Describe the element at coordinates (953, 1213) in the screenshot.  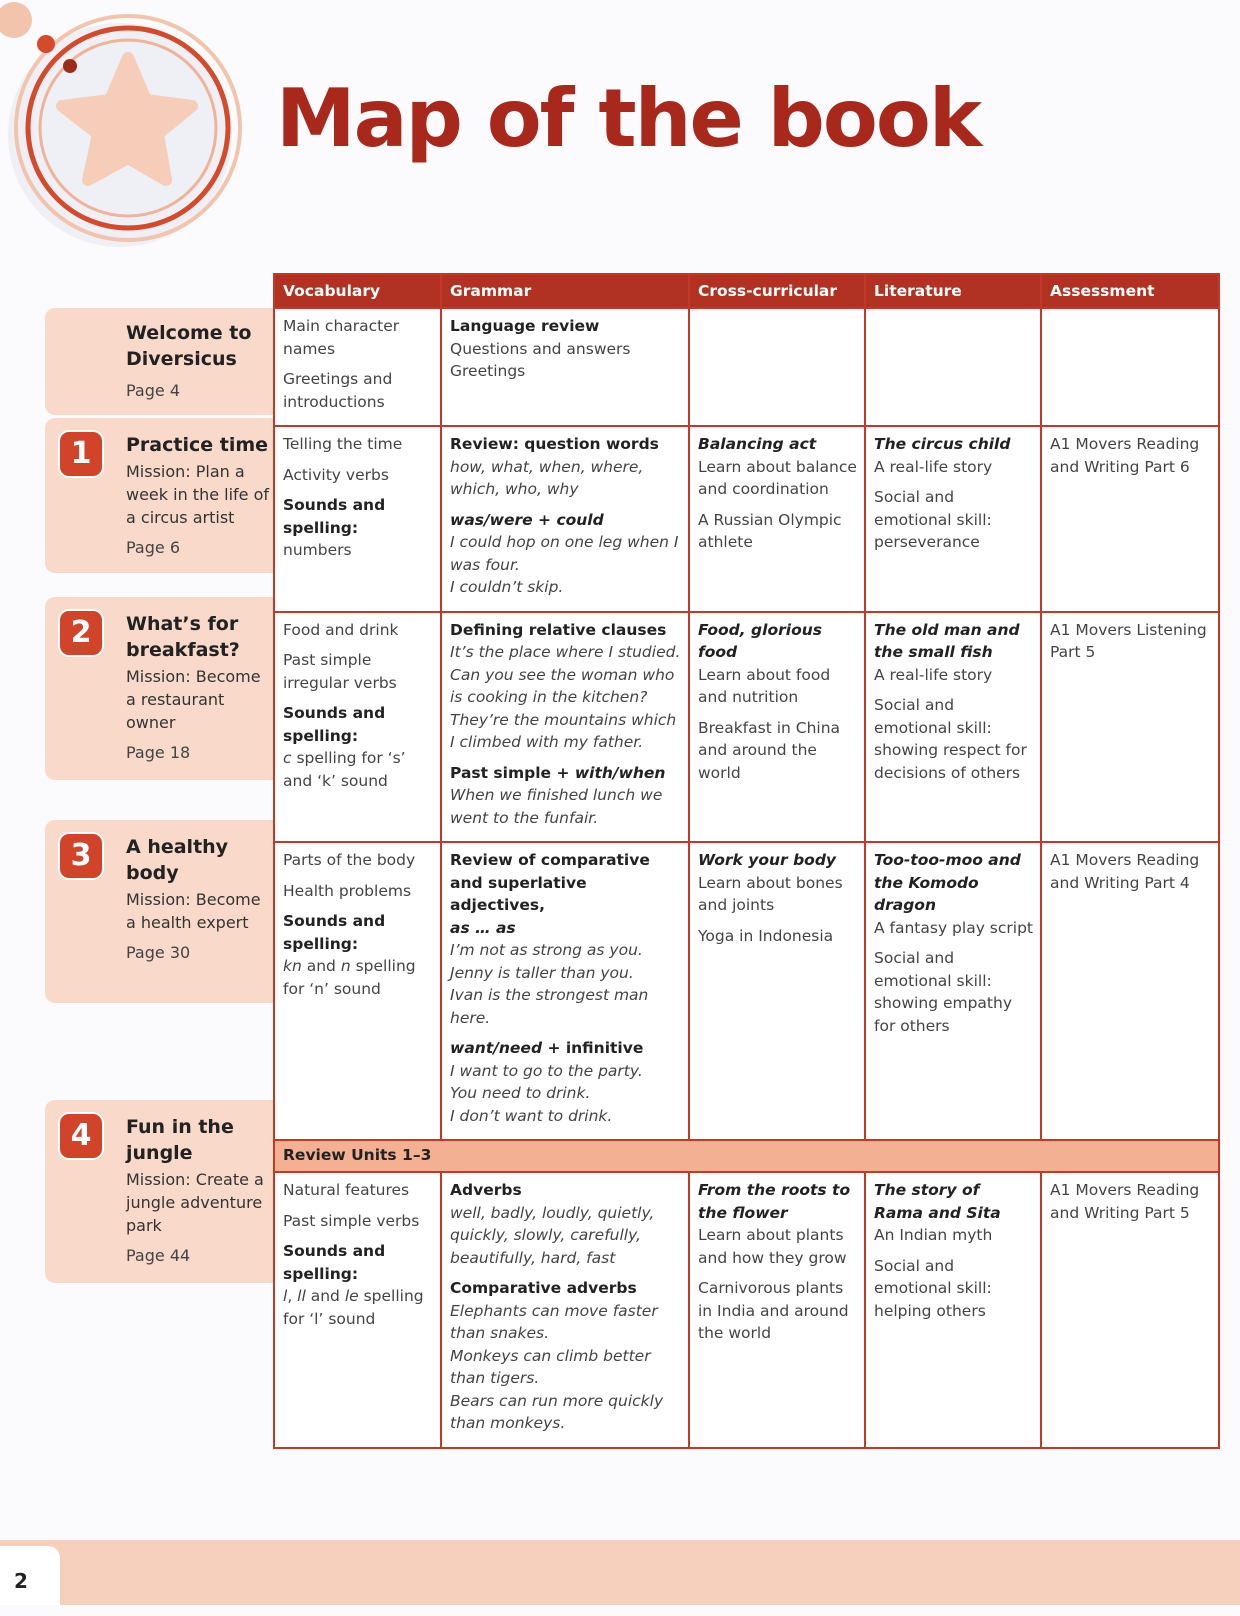
I see `cell-item: The story of Rama and Sita An Indian myth` at that location.